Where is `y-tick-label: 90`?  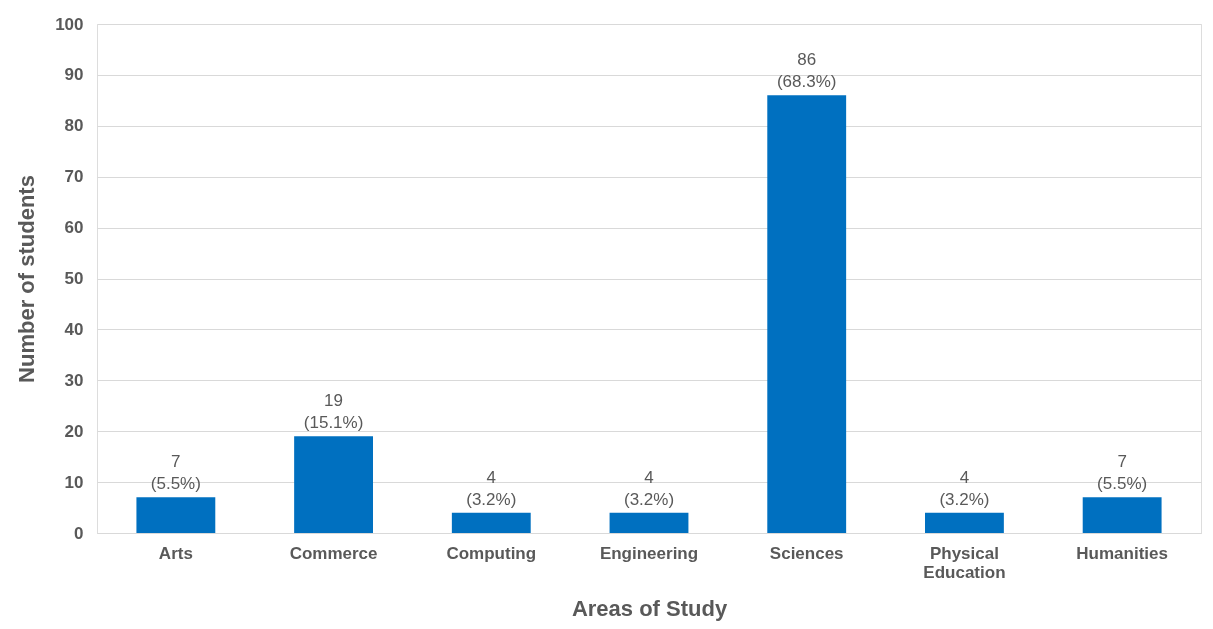 y-tick-label: 90 is located at coordinates (74, 75).